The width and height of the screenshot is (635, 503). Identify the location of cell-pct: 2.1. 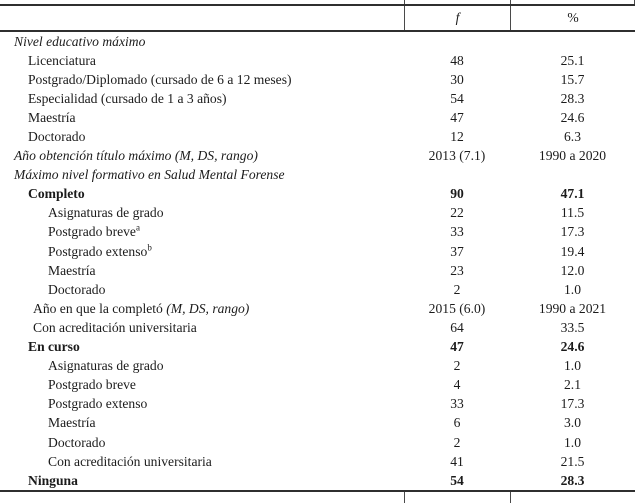
(572, 385).